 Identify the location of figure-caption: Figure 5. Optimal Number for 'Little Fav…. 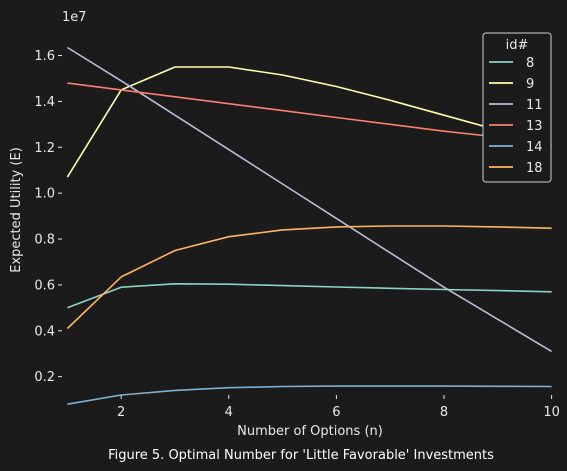
(301, 455).